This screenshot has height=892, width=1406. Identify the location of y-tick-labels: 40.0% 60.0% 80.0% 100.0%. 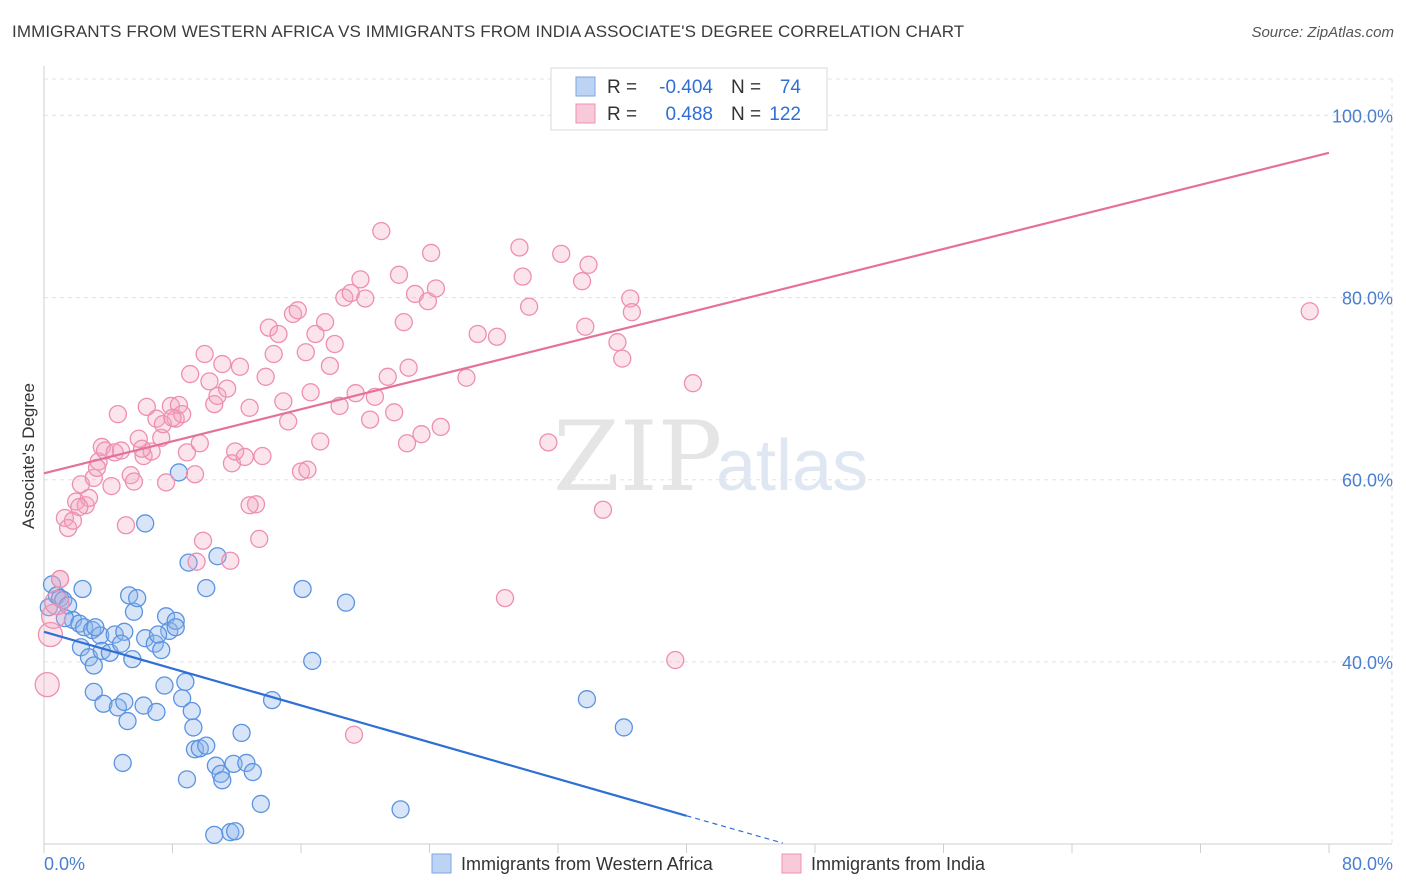
(1362, 389).